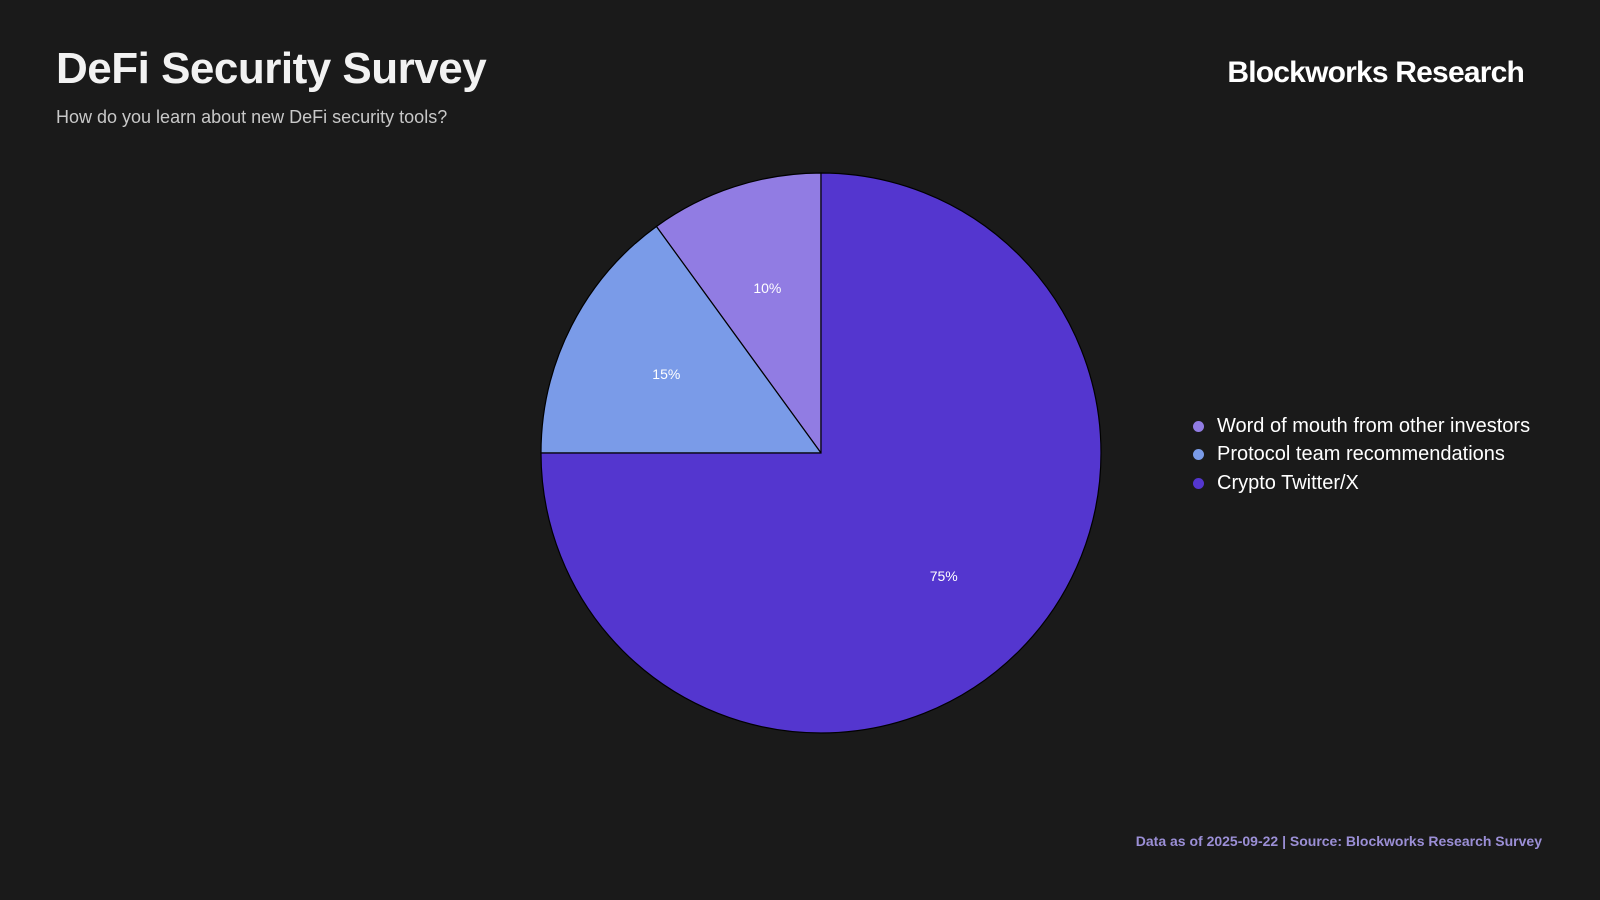 The width and height of the screenshot is (1600, 900). I want to click on legend-item-3: Crypto Twitter/X, so click(1361, 483).